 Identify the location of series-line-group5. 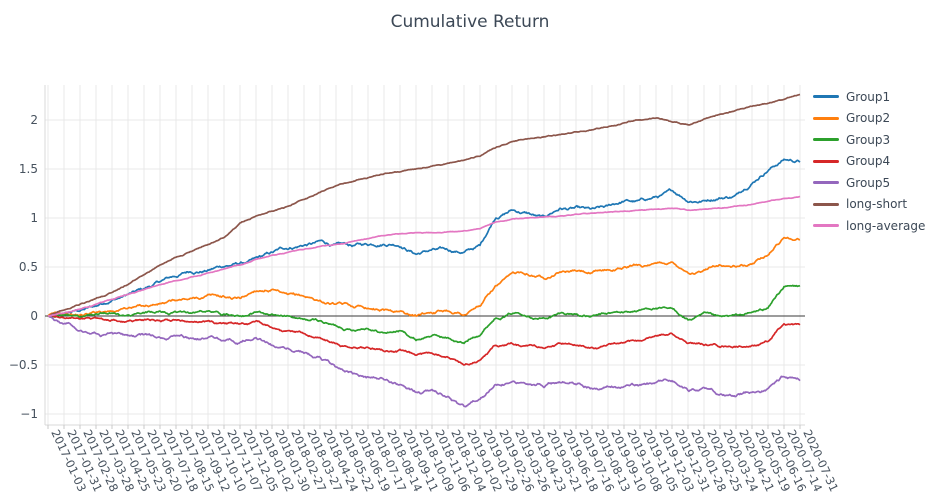
(424, 361).